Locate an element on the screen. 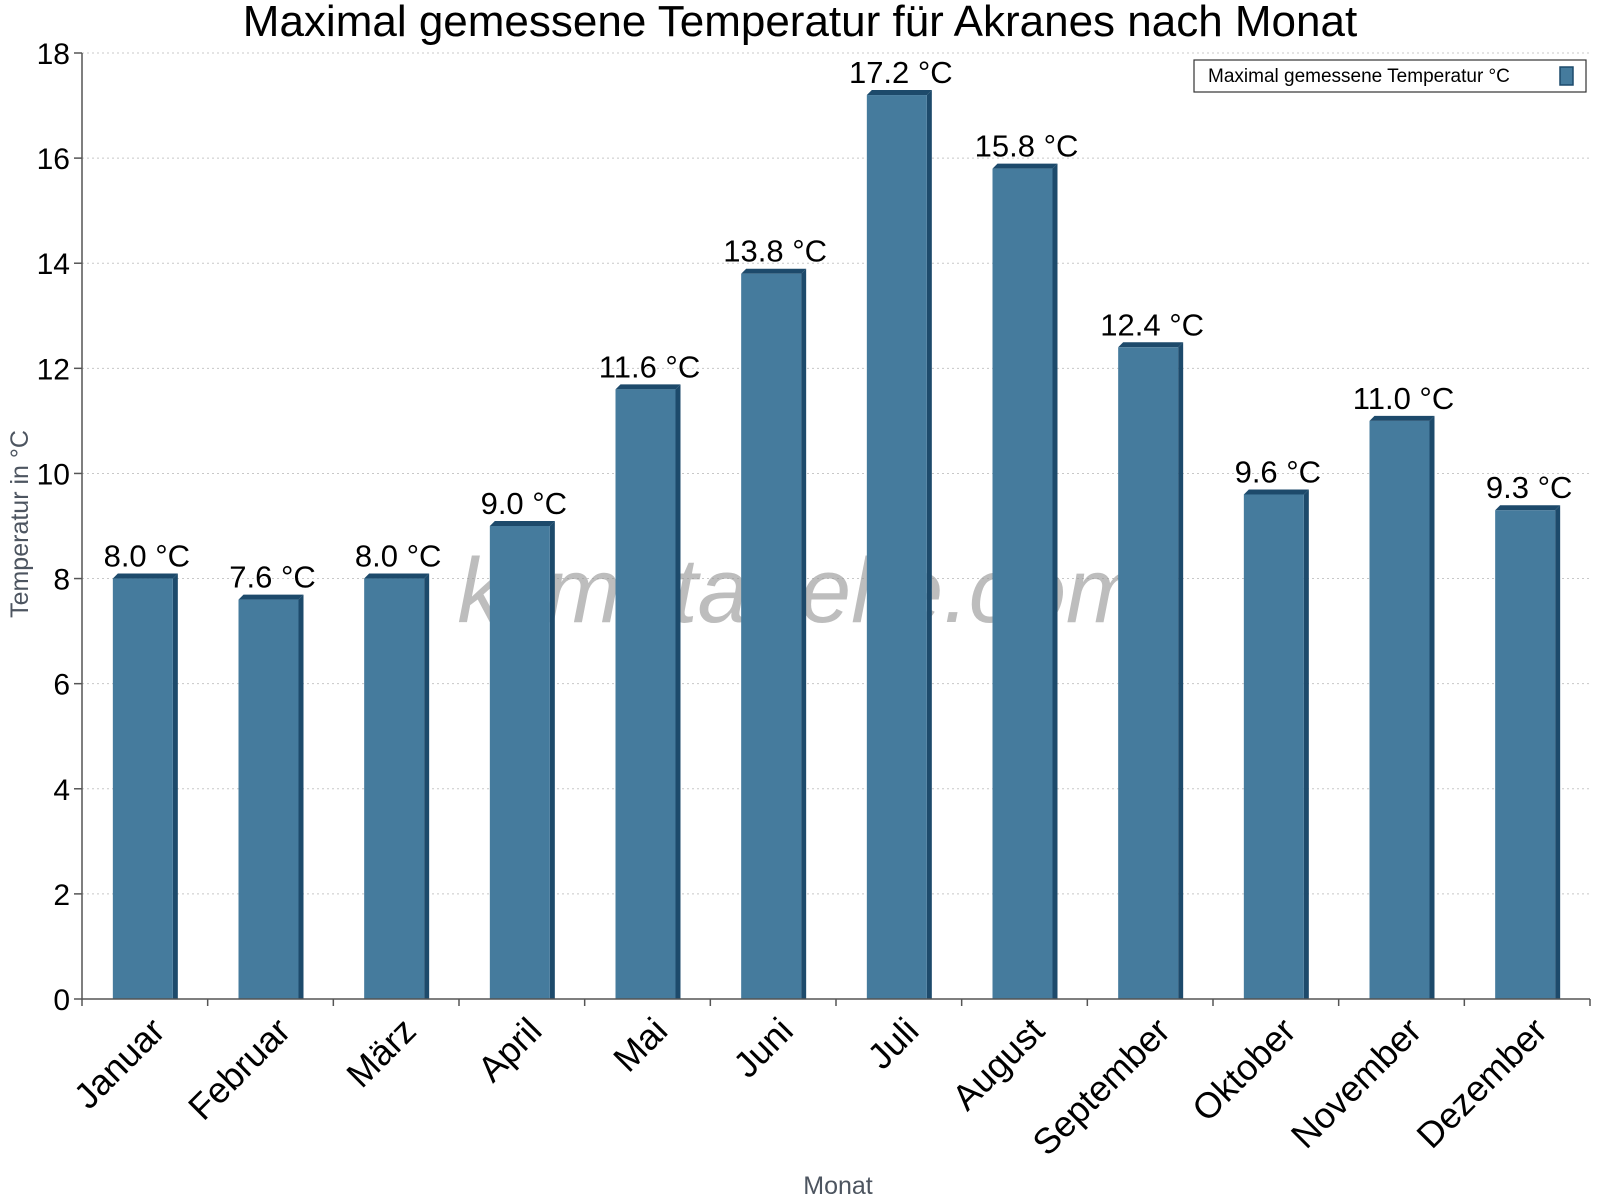 This screenshot has height=1200, width=1600. x-axis-title: Monat is located at coordinates (838, 1186).